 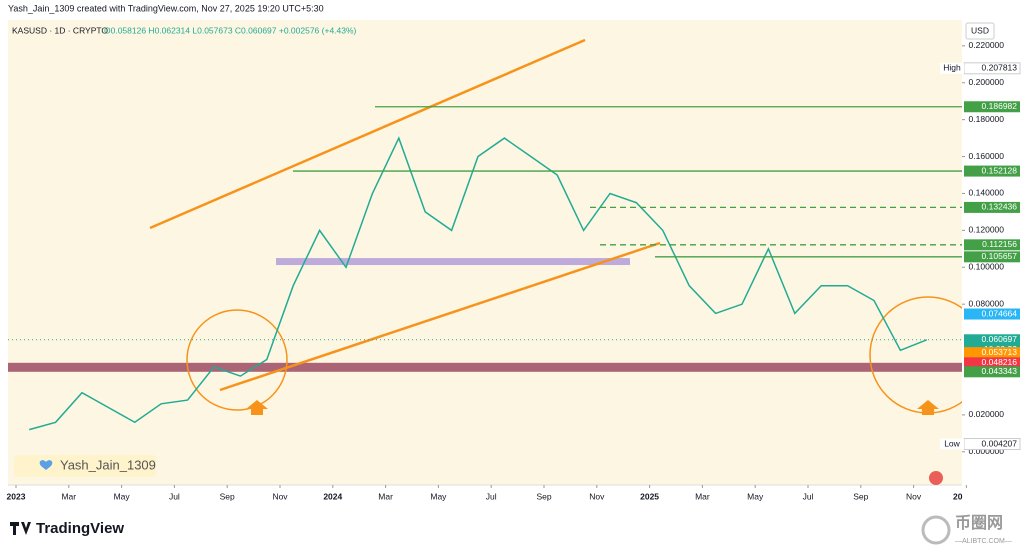 What do you see at coordinates (440, 316) in the screenshot?
I see `channel-bottom` at bounding box center [440, 316].